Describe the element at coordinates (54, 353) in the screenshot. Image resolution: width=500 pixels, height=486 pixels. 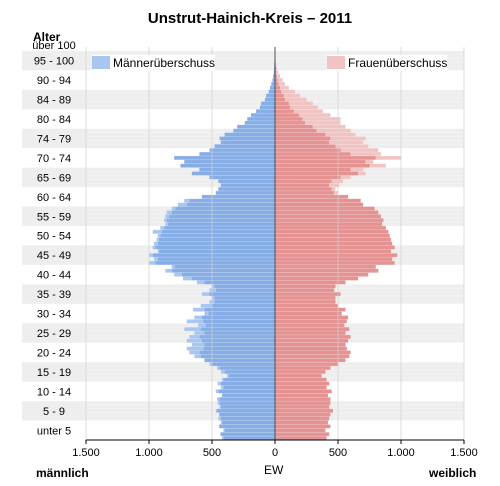
I see `y-tick-label-4: 20 - 24` at that location.